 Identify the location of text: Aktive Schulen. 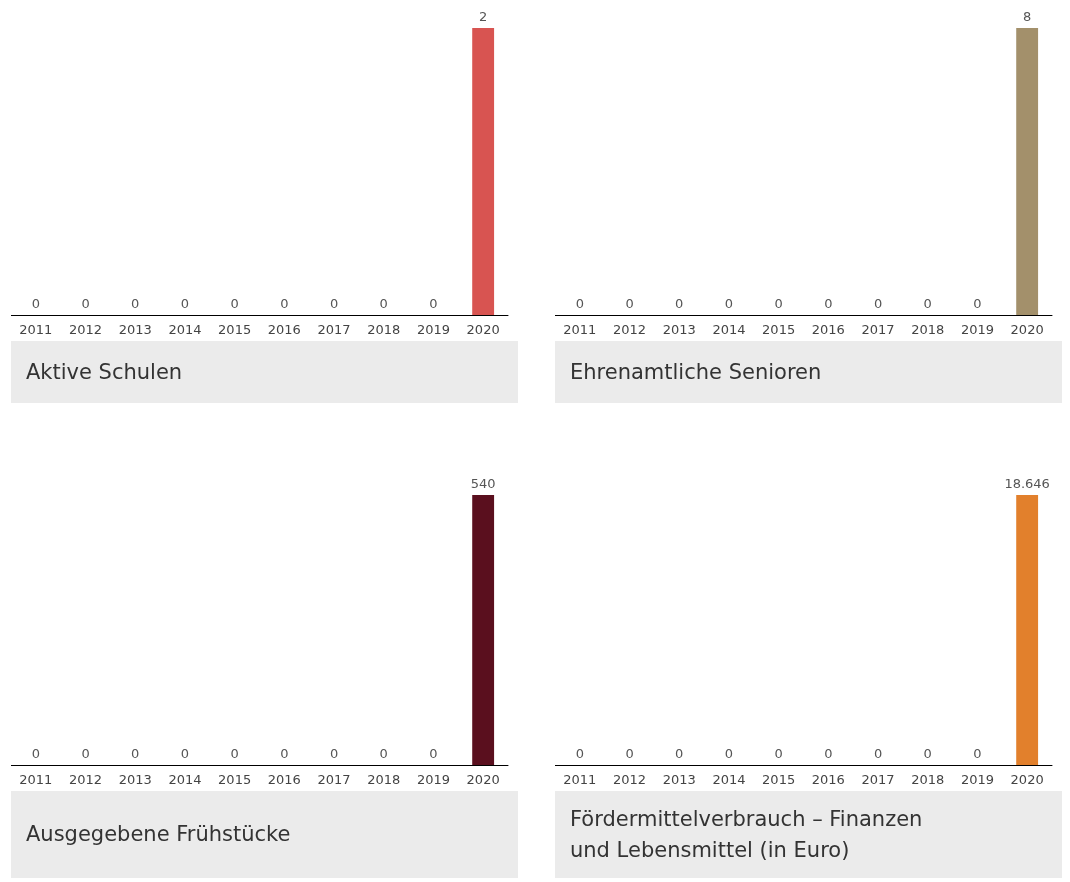
(264, 372).